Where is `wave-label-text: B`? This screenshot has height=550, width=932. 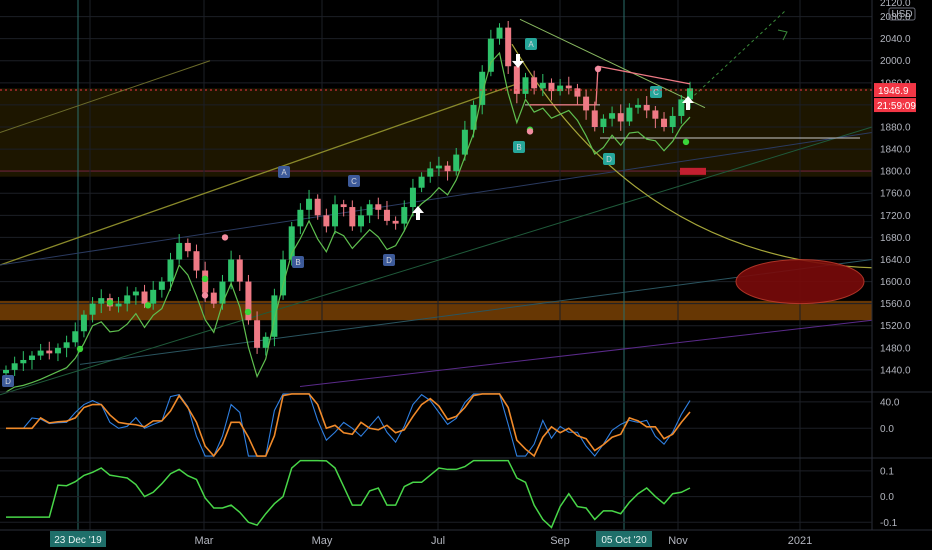 wave-label-text: B is located at coordinates (297, 262).